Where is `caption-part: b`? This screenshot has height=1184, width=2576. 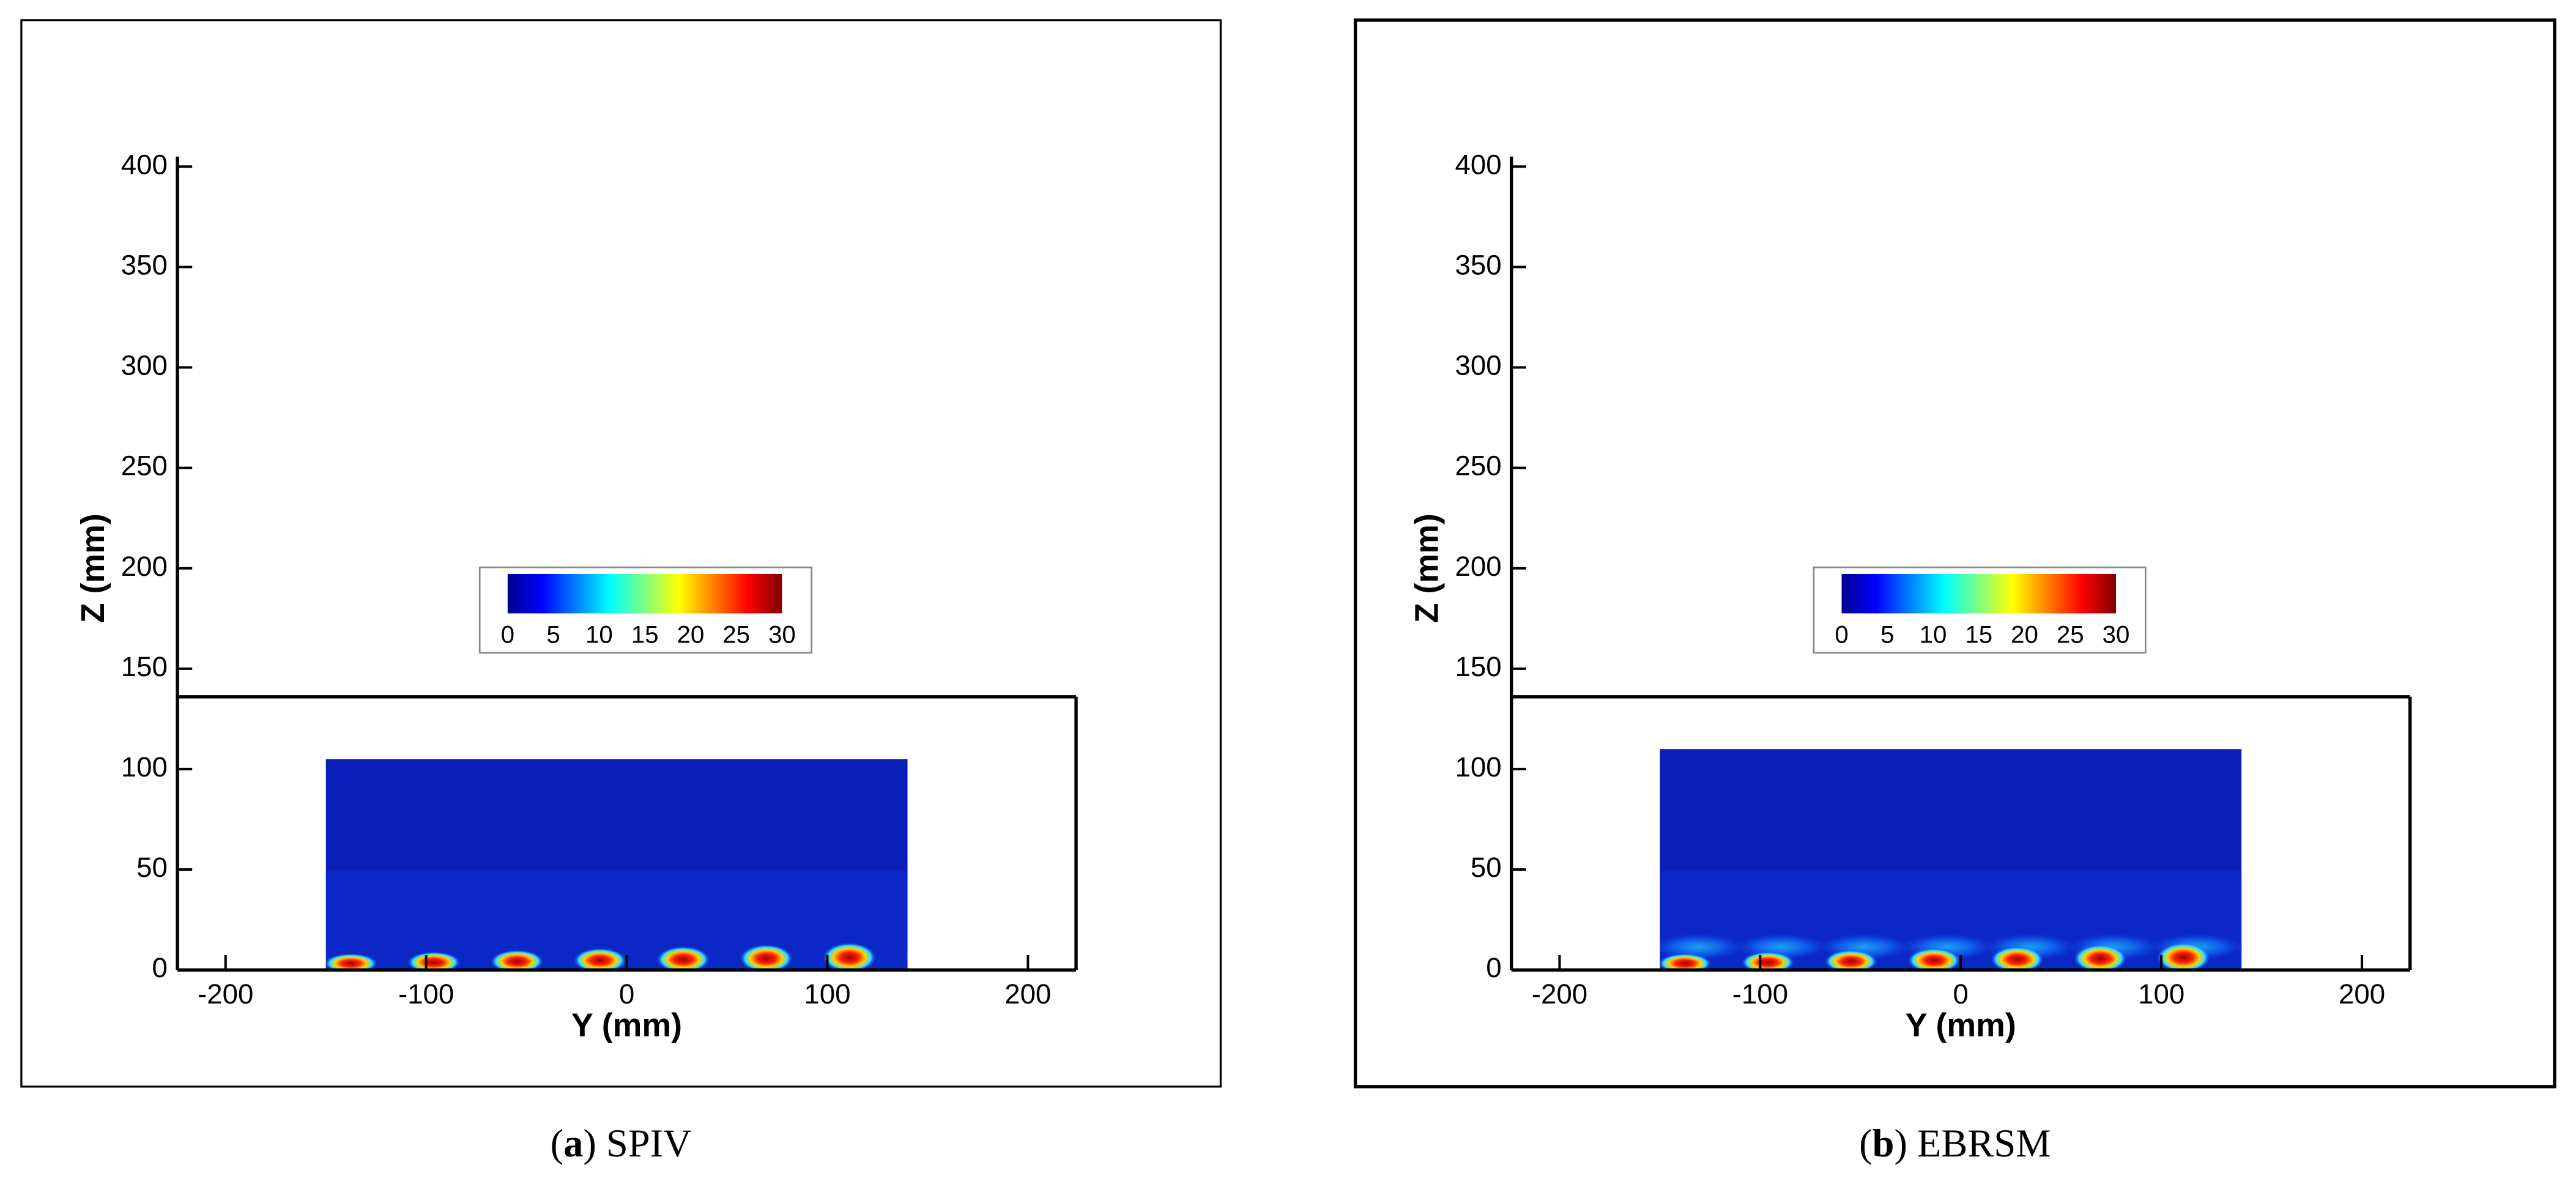
caption-part: b is located at coordinates (1884, 1143).